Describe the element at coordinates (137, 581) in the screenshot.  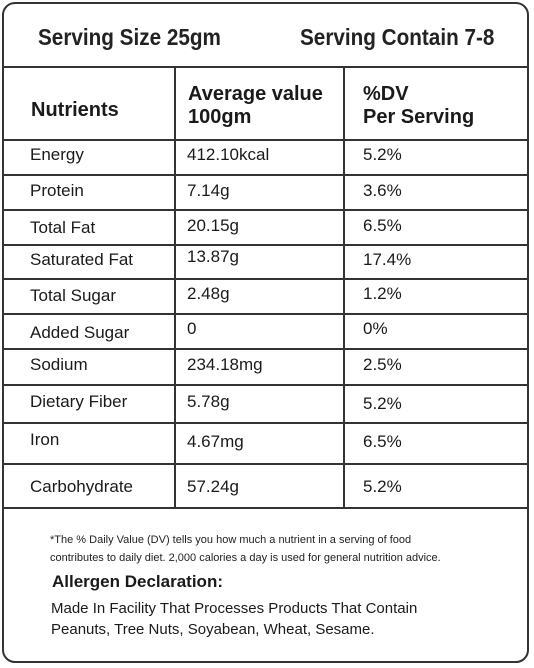
I see `allergen-title: Allergen Declaration:` at that location.